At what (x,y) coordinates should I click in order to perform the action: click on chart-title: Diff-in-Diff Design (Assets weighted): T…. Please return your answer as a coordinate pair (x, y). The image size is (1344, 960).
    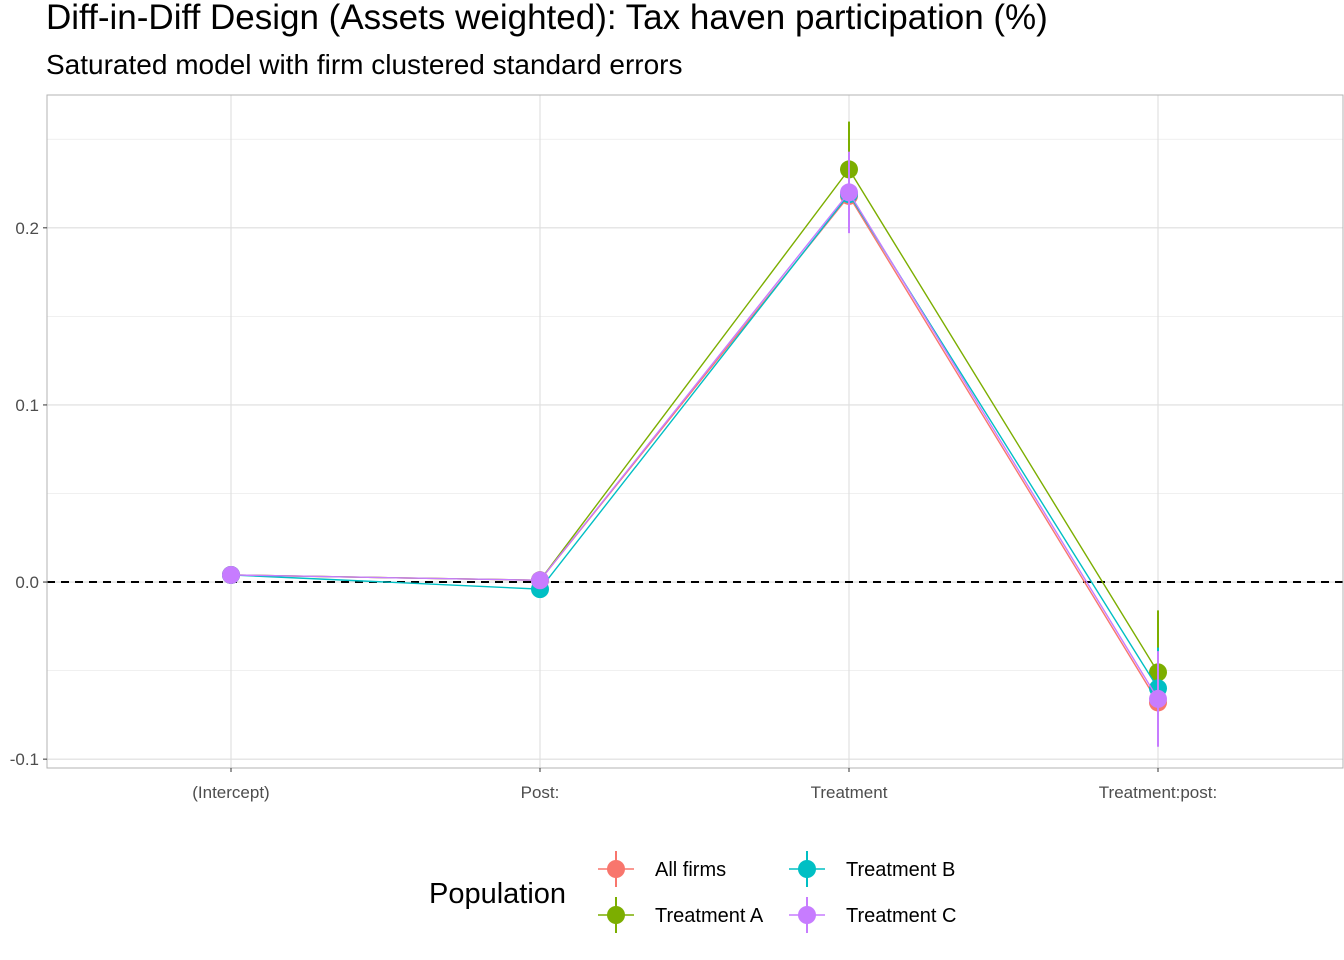
    Looking at the image, I should click on (547, 18).